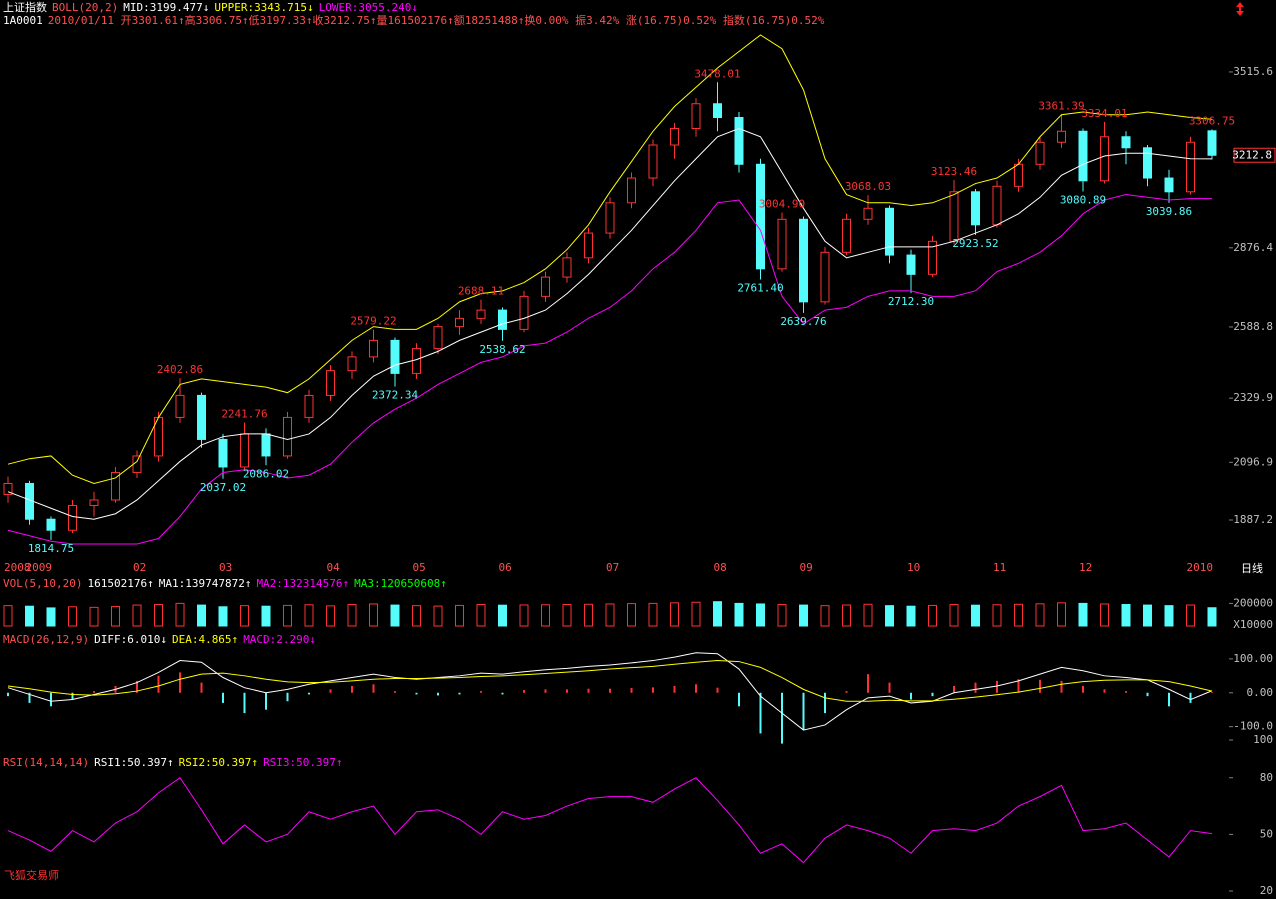 This screenshot has height=899, width=1276. Describe the element at coordinates (1253, 247) in the screenshot. I see `y-tick-label: 2876.4` at that location.